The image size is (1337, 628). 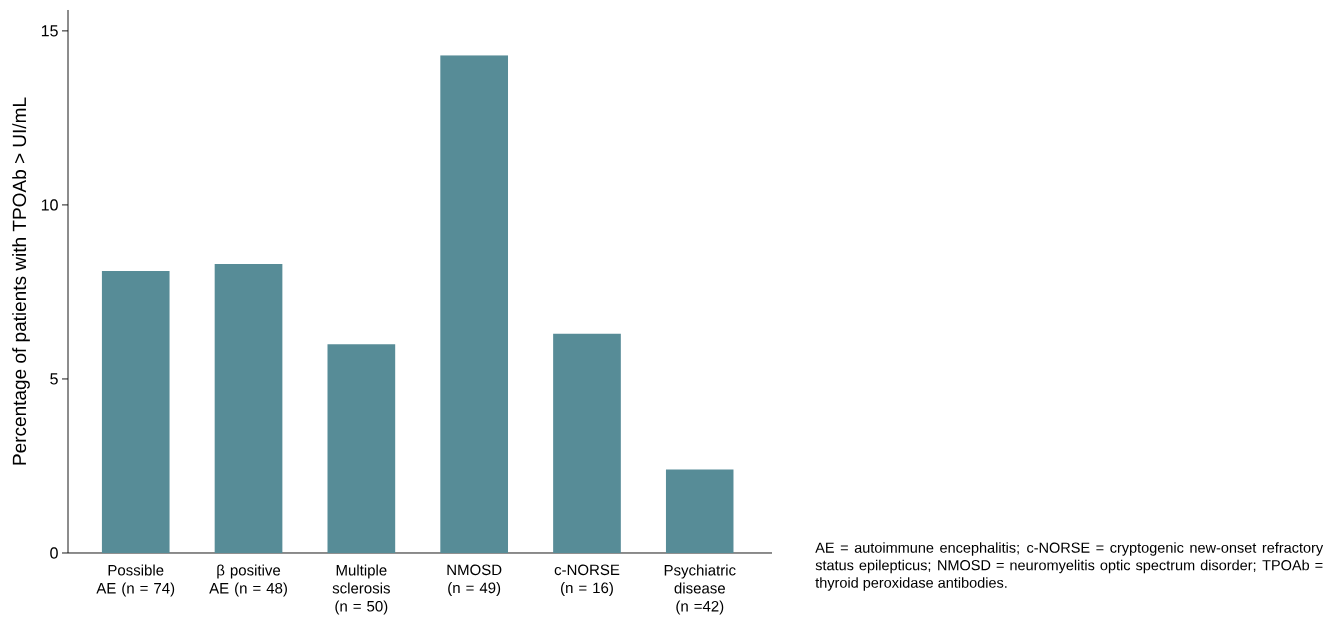 I want to click on y-tick-label: 5, so click(x=54, y=379).